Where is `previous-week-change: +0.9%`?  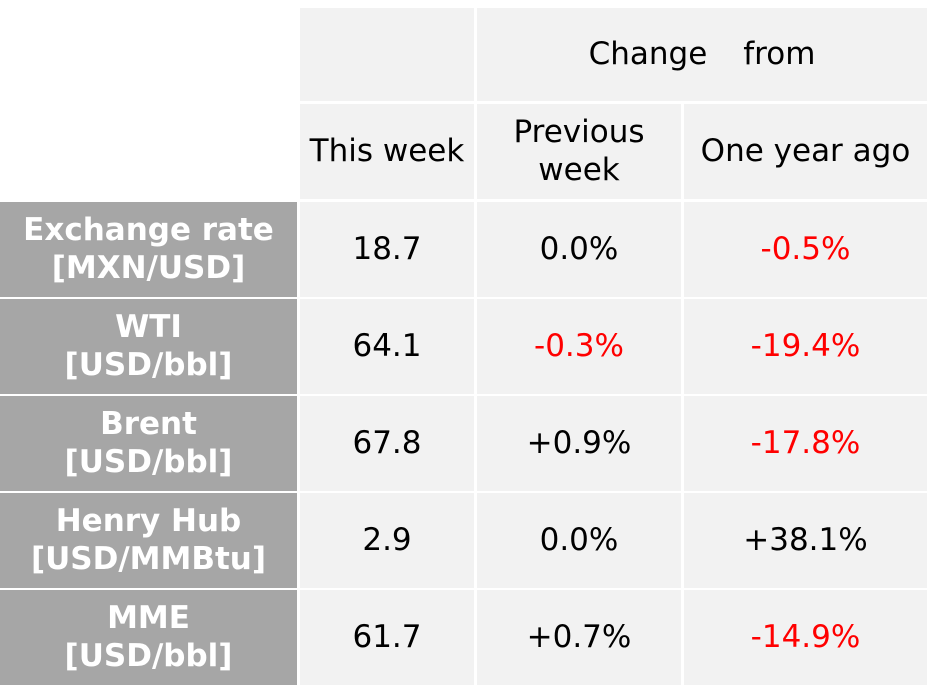
previous-week-change: +0.9% is located at coordinates (579, 443).